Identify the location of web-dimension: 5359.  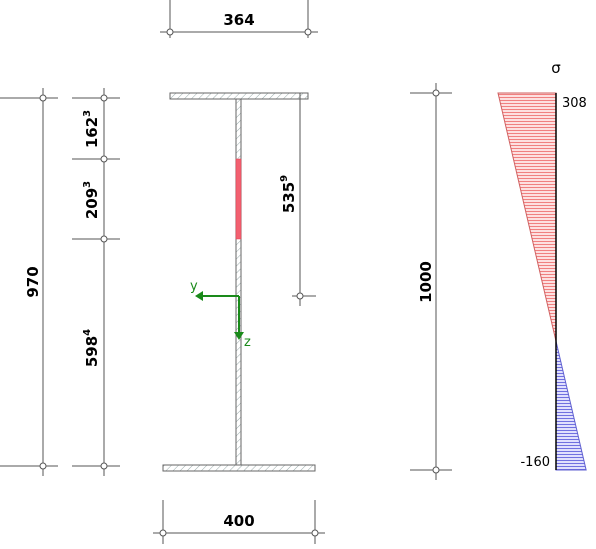
(297, 199).